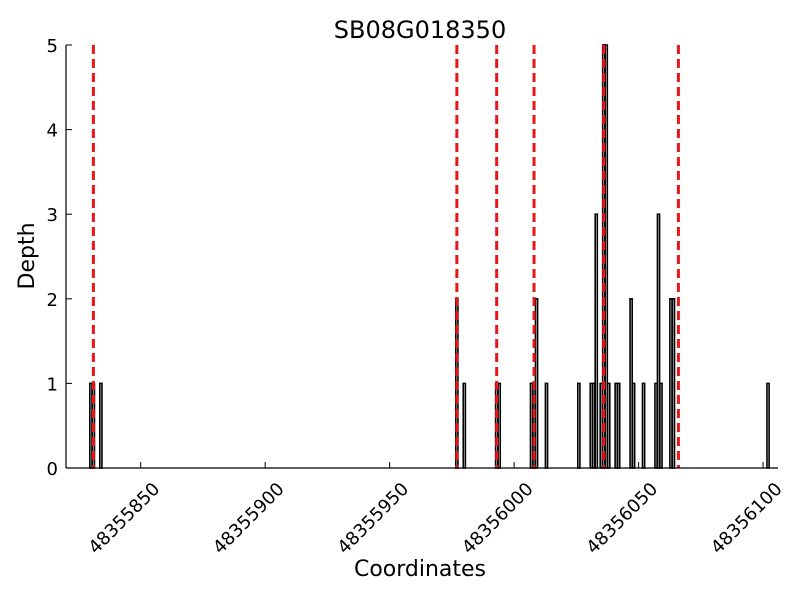  I want to click on x-tick-label: 48356000, so click(498, 519).